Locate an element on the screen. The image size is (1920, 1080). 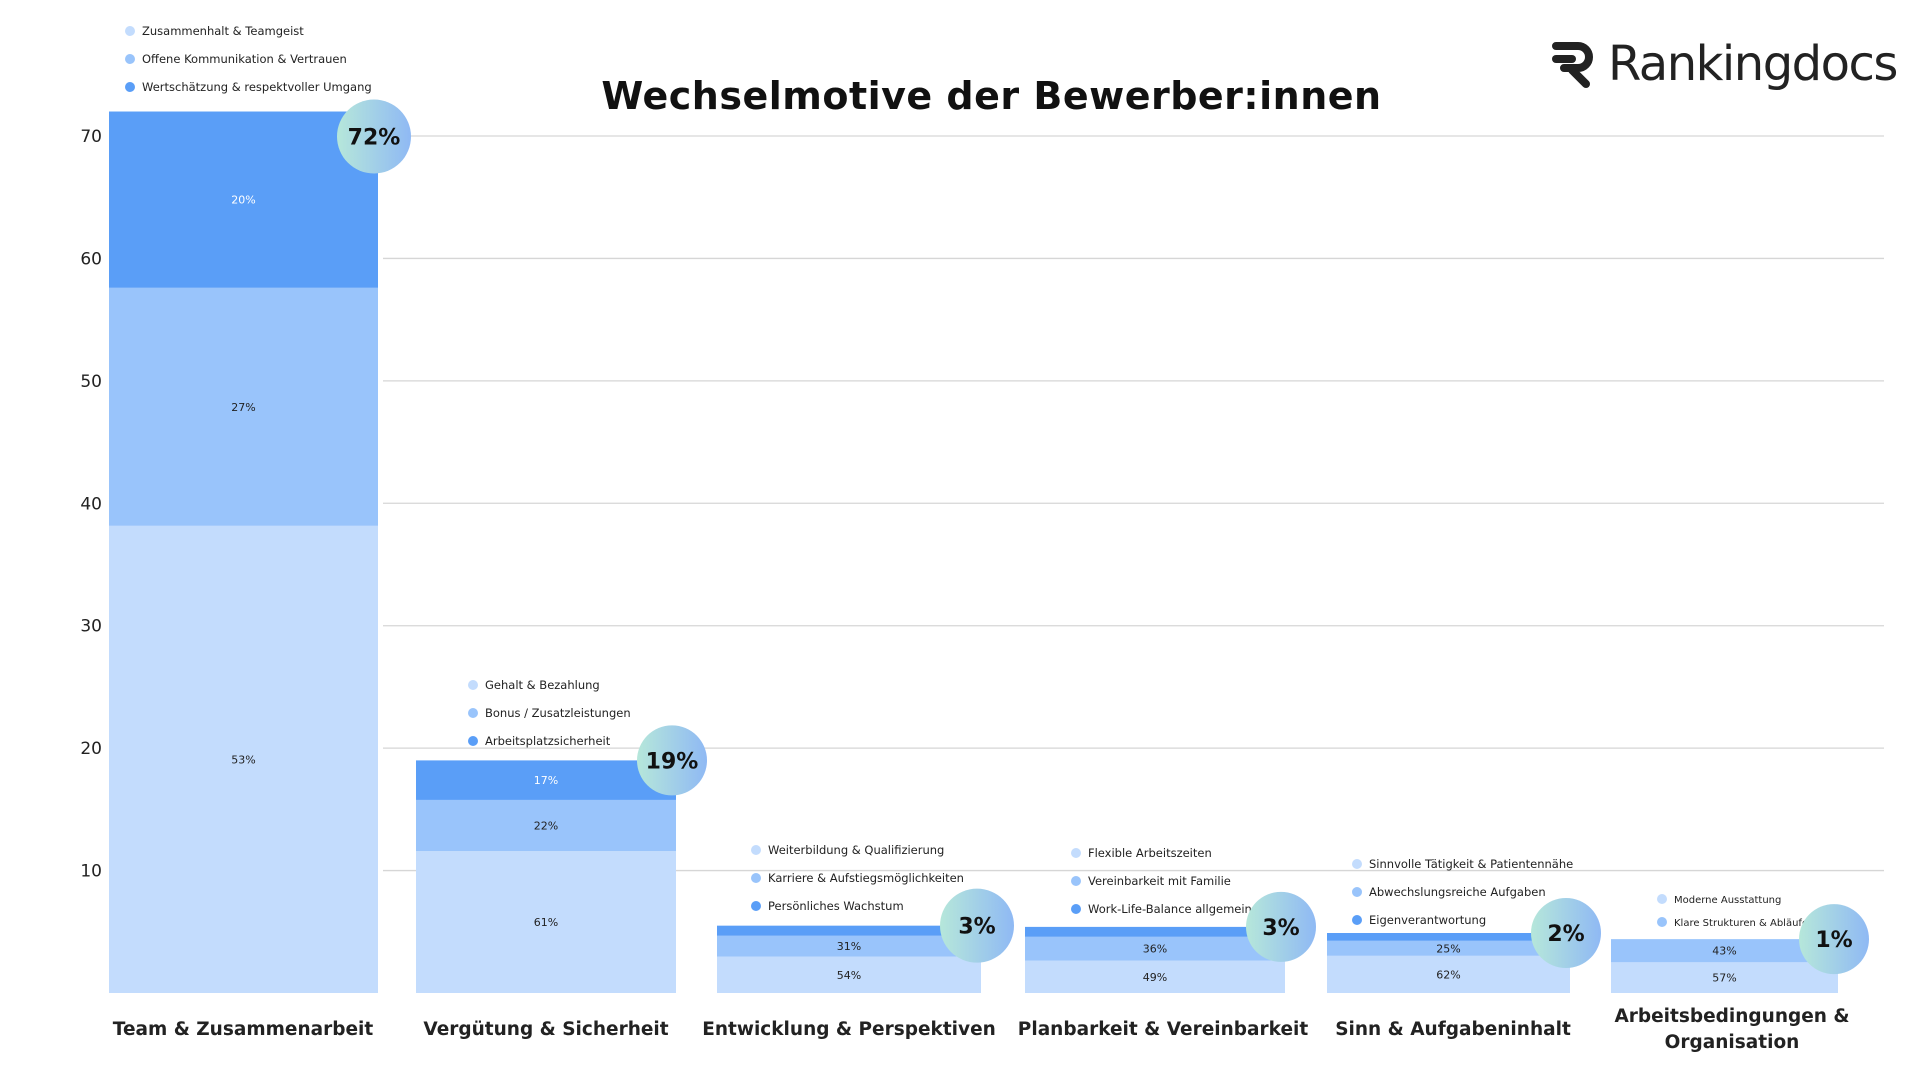
rankingdocs-r-logo-icon is located at coordinates (1572, 65).